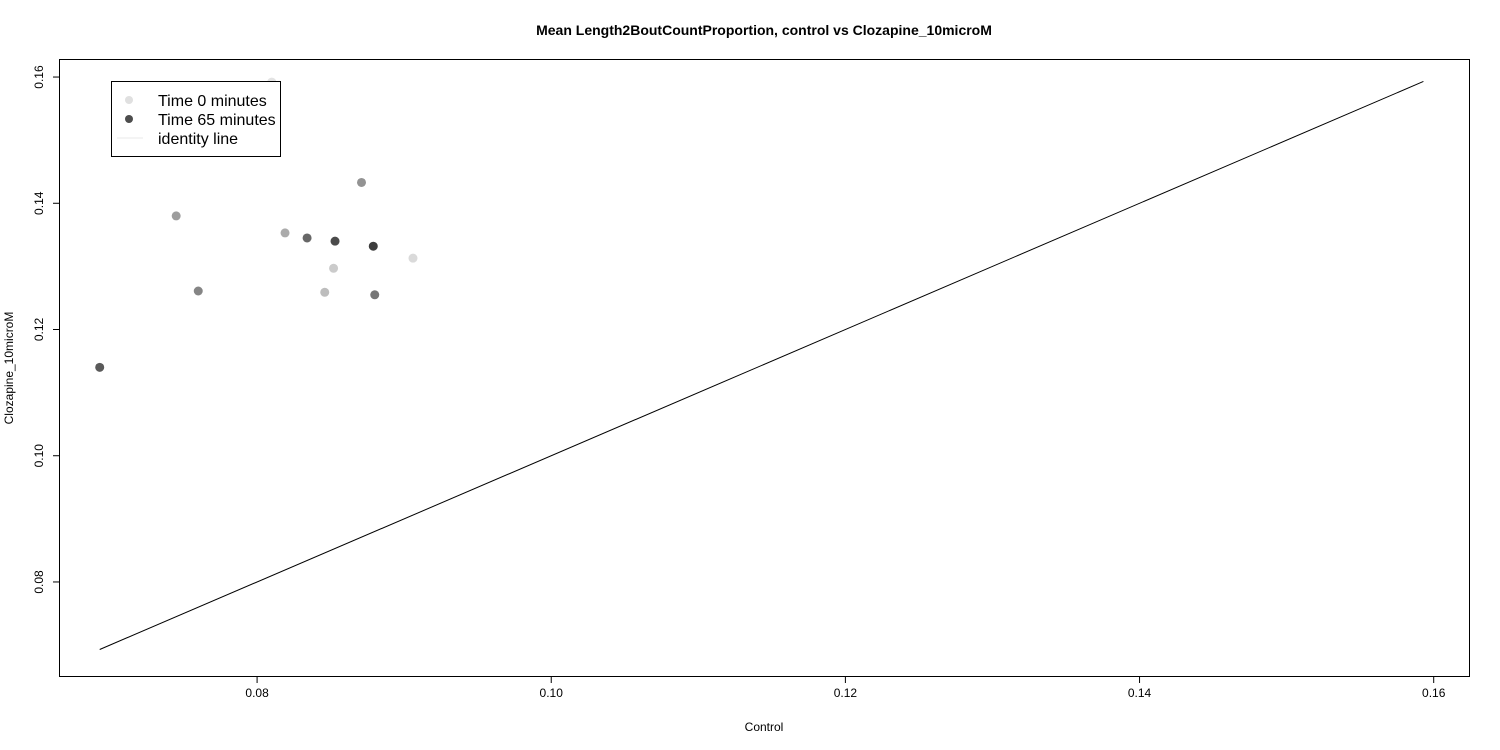 The image size is (1500, 750). I want to click on y-tick-label: 0.14, so click(39, 203).